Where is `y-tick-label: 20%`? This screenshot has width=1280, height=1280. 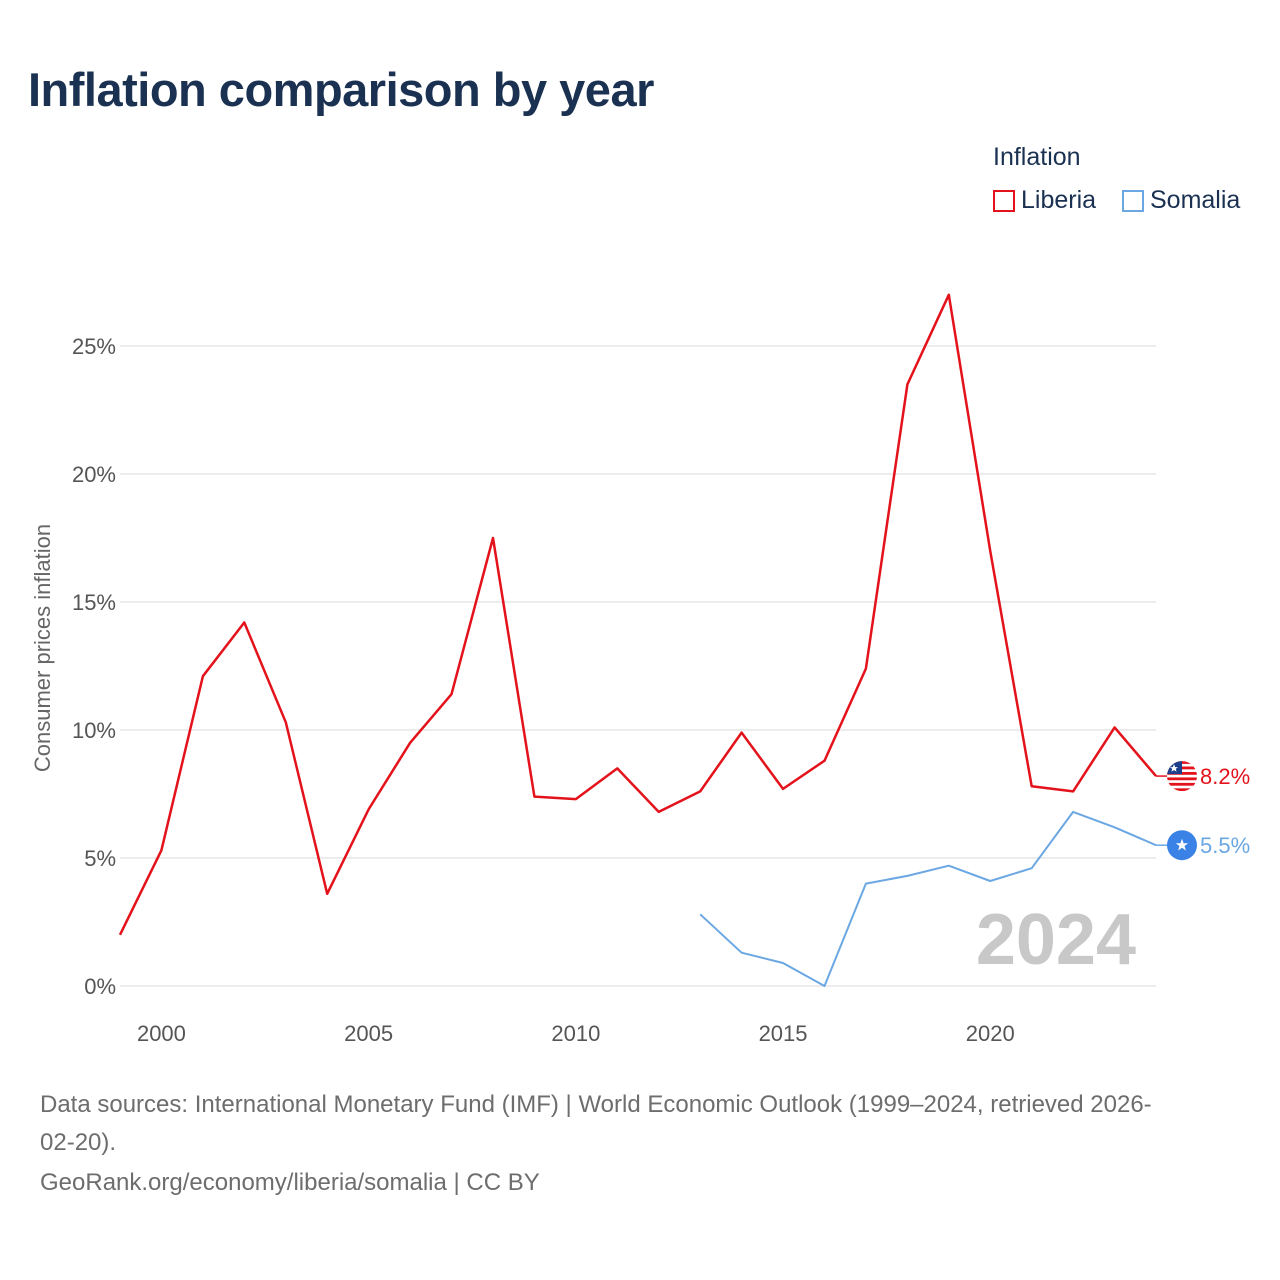
y-tick-label: 20% is located at coordinates (94, 474).